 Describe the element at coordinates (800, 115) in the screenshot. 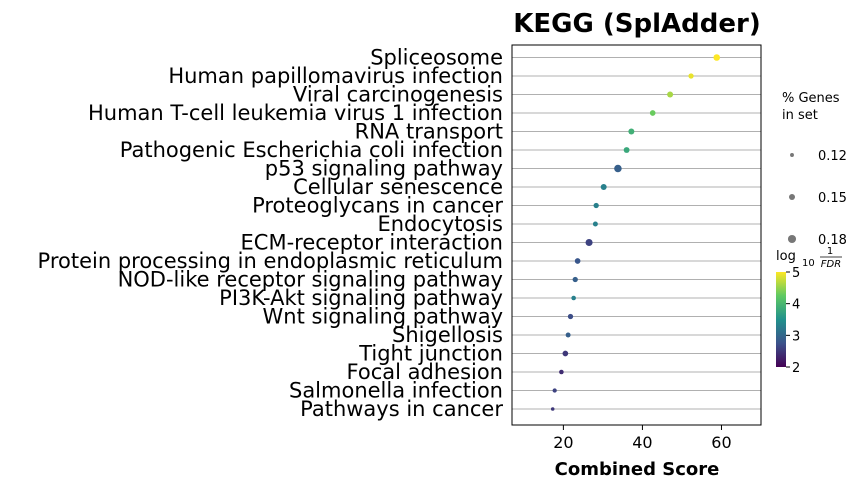

I see `size-legend-title-line2: in set` at that location.